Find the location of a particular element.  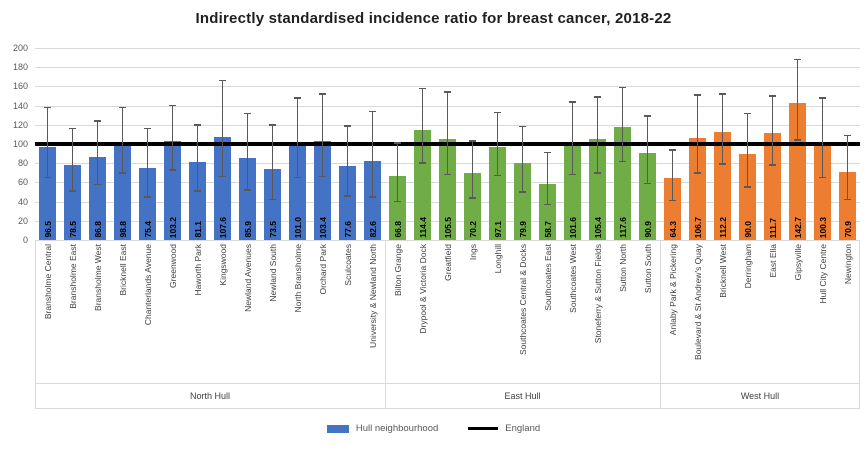

bar-value-label: 103.4 is located at coordinates (322, 194).